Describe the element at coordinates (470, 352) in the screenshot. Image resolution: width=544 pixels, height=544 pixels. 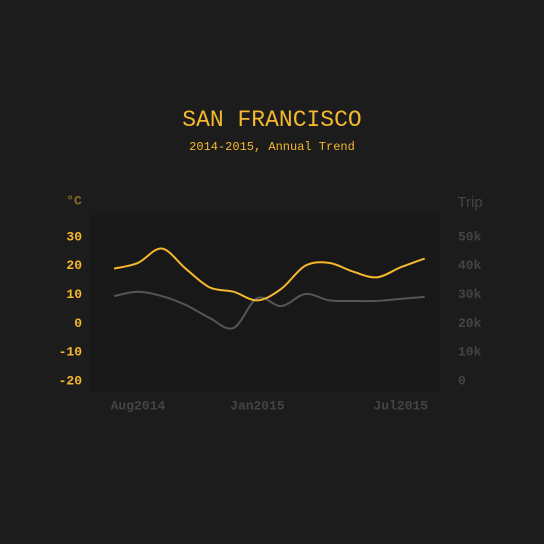
I see `y2-tick-label: 10k` at that location.